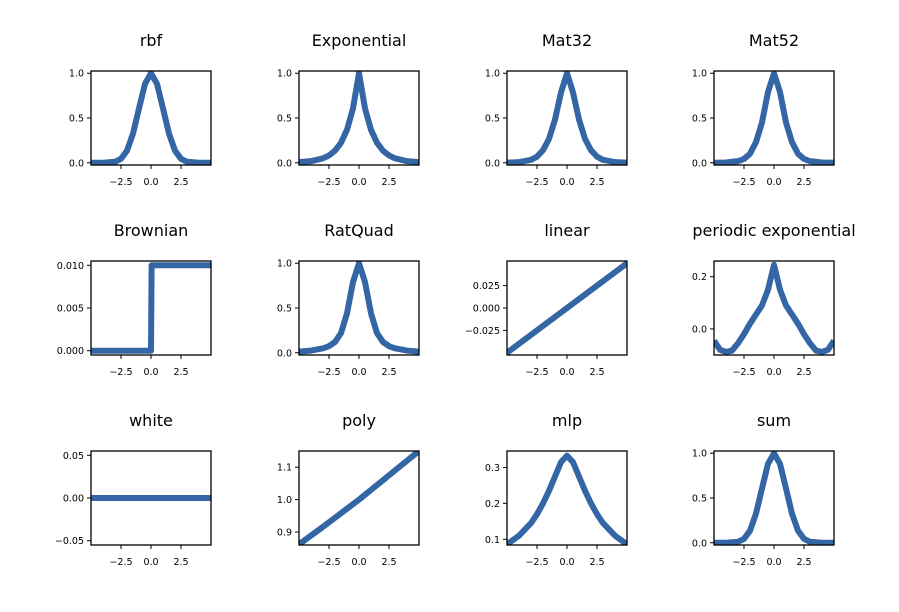 The height and width of the screenshot is (612, 899). Describe the element at coordinates (567, 230) in the screenshot. I see `subplot-title: linear` at that location.